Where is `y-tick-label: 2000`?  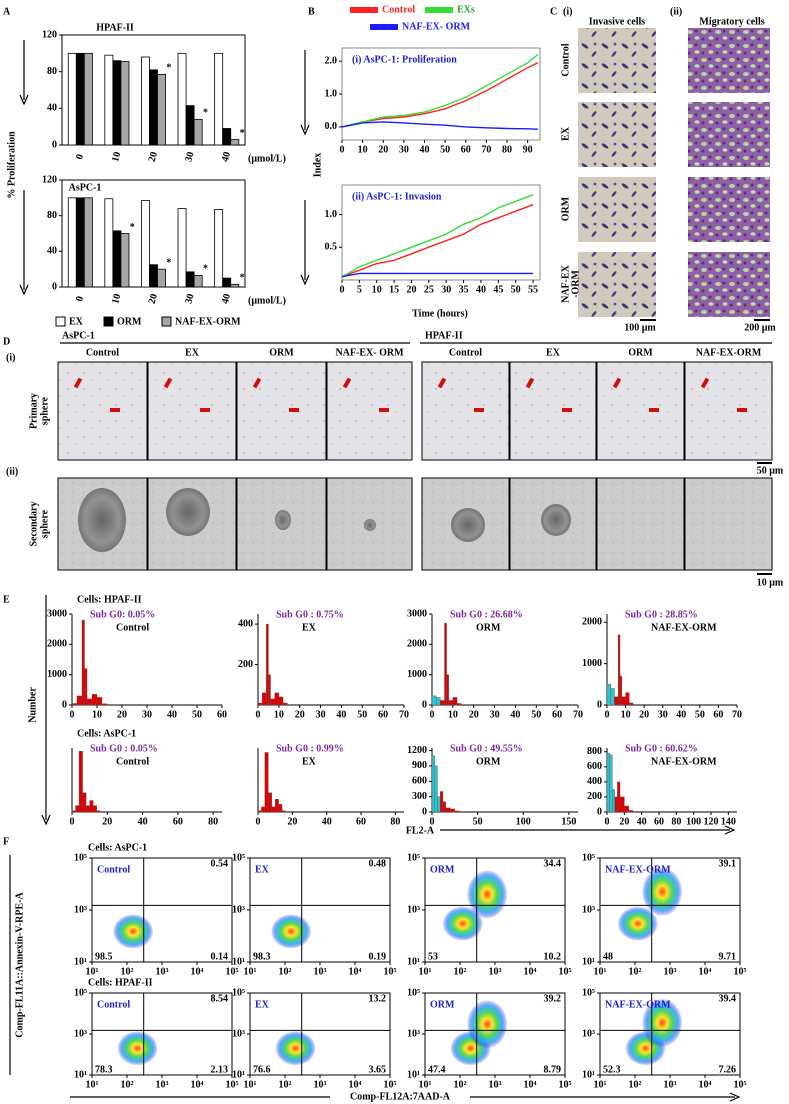 y-tick-label: 2000 is located at coordinates (417, 644).